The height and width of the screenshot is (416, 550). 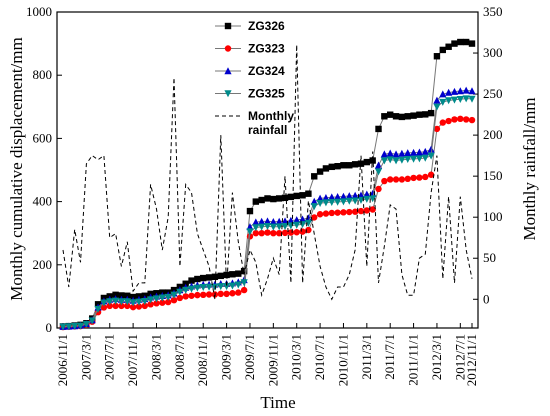 I want to click on x-tick-label: 2007/11/1, so click(x=132, y=360).